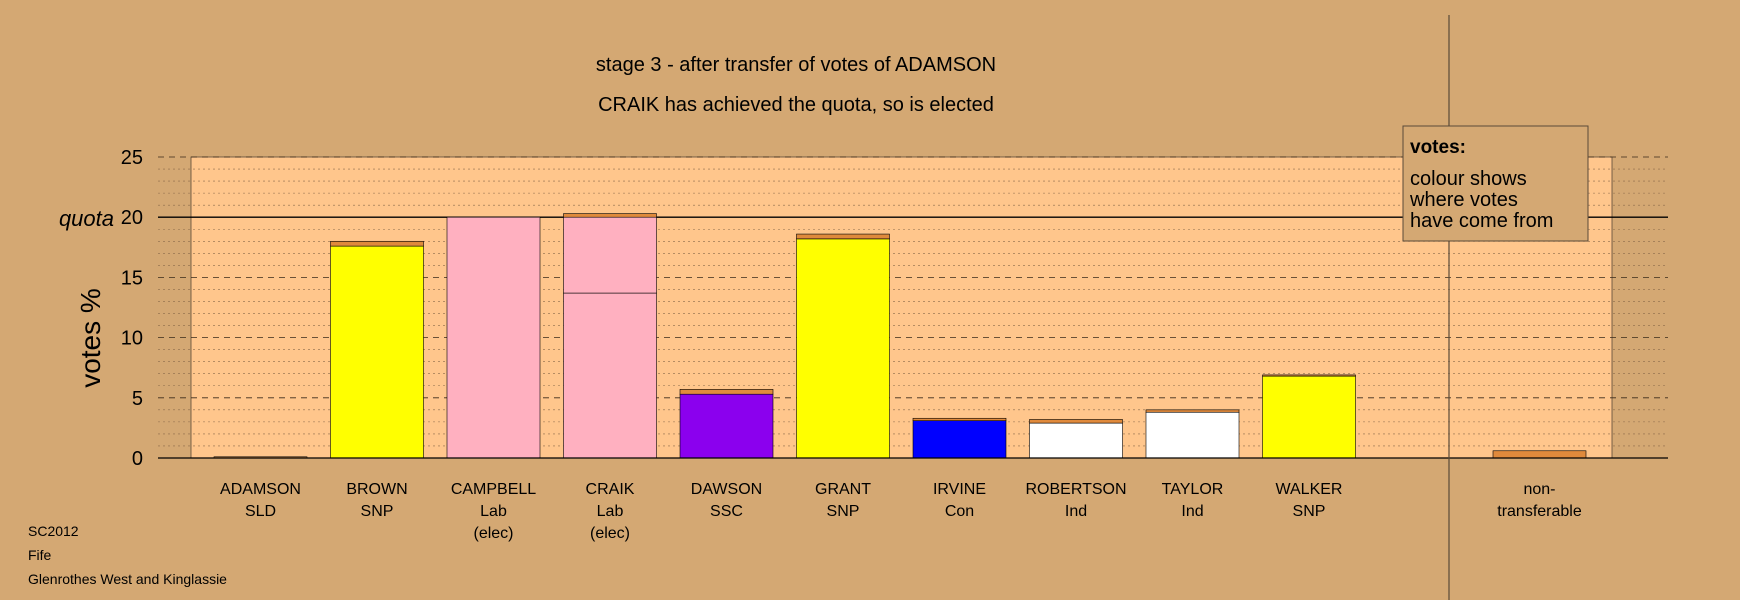 Image resolution: width=1740 pixels, height=600 pixels. What do you see at coordinates (1481, 221) in the screenshot?
I see `legend-line-3: have come from` at bounding box center [1481, 221].